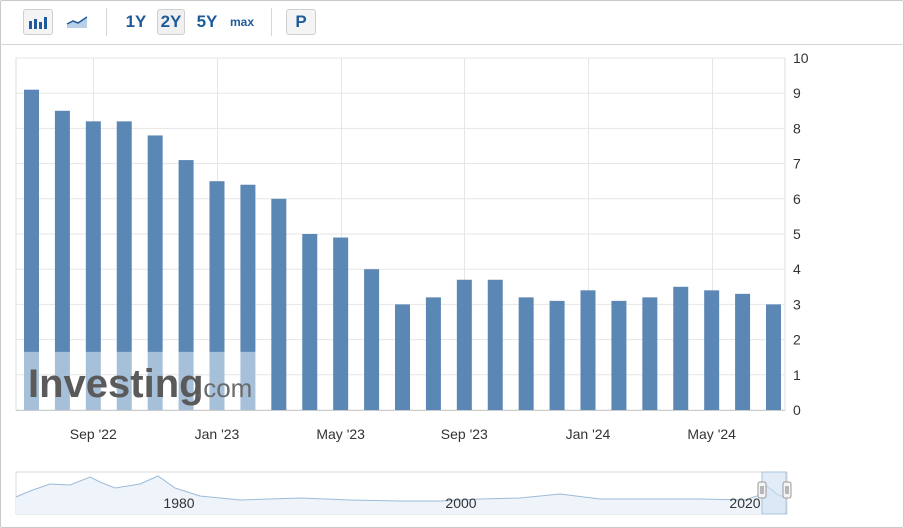  What do you see at coordinates (797, 304) in the screenshot?
I see `y-tick-label: 3` at bounding box center [797, 304].